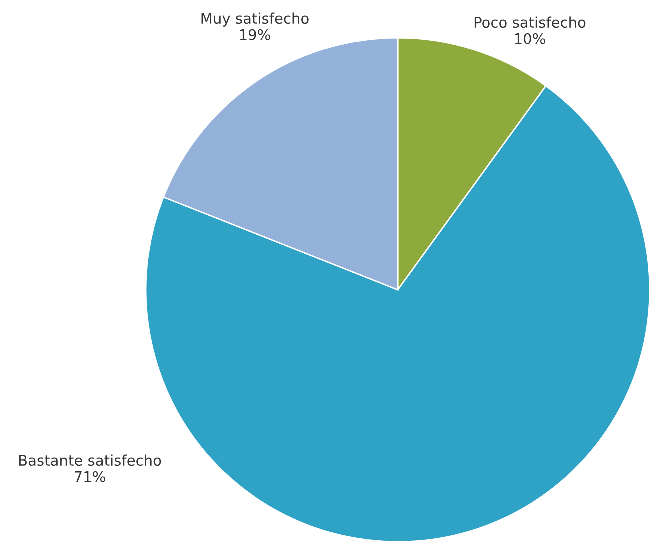 The width and height of the screenshot is (653, 556). I want to click on data-label: 19%, so click(255, 34).